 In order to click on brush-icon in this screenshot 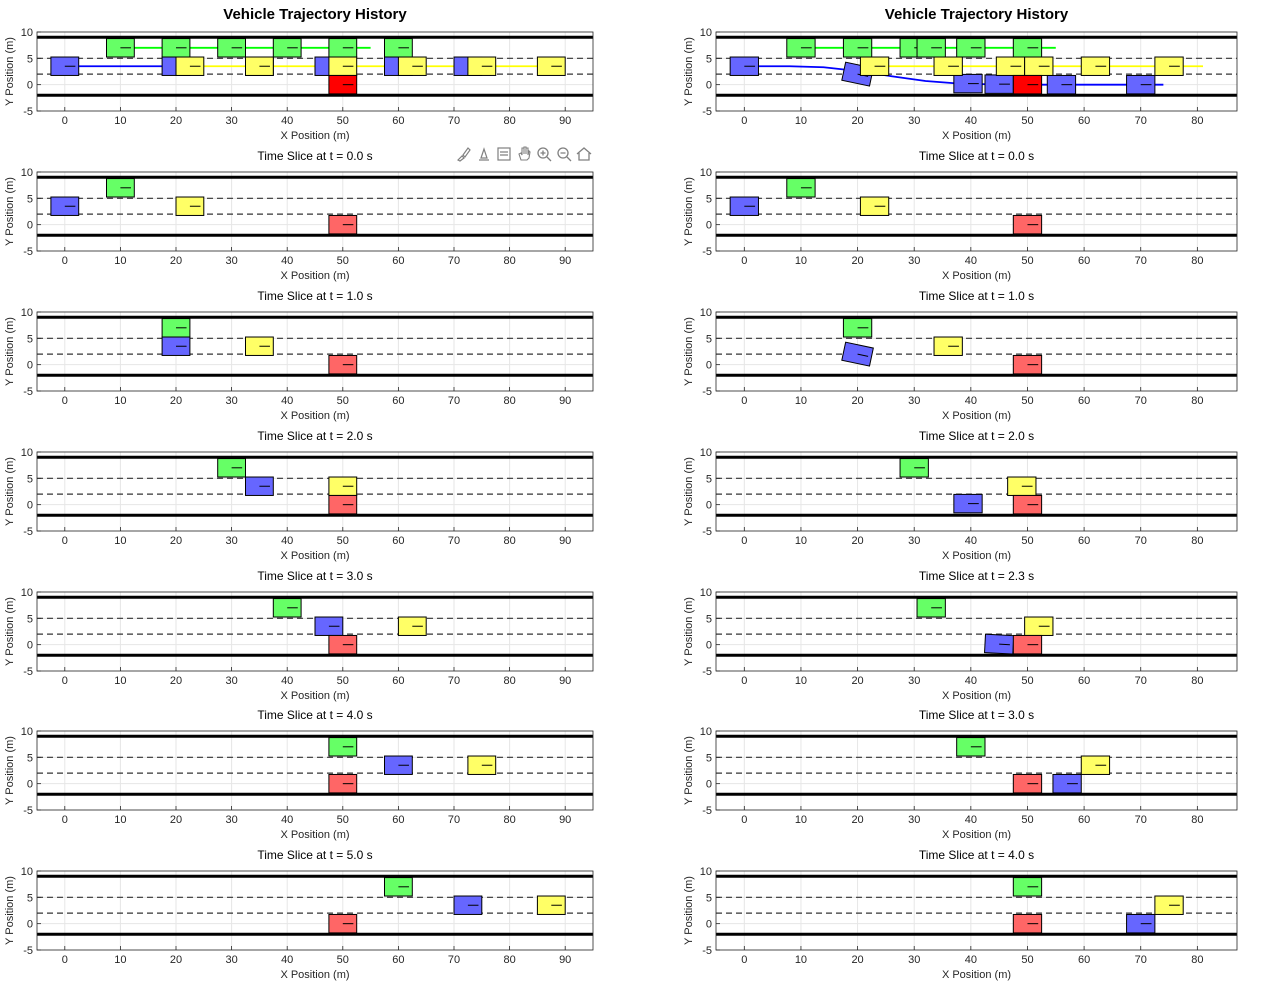, I will do `click(464, 154)`.